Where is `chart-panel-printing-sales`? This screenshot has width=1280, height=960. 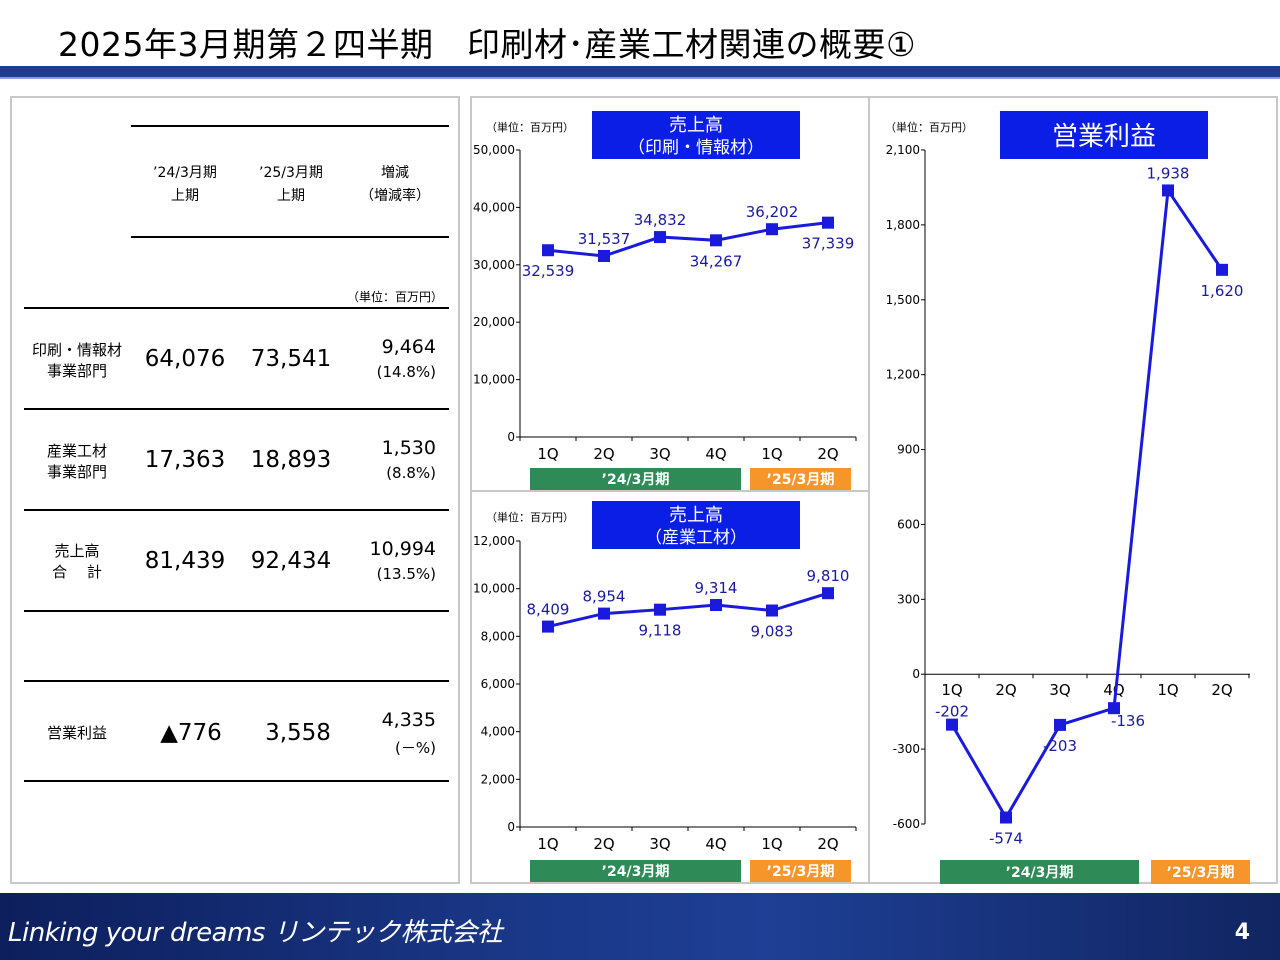
chart-panel-printing-sales is located at coordinates (670, 294).